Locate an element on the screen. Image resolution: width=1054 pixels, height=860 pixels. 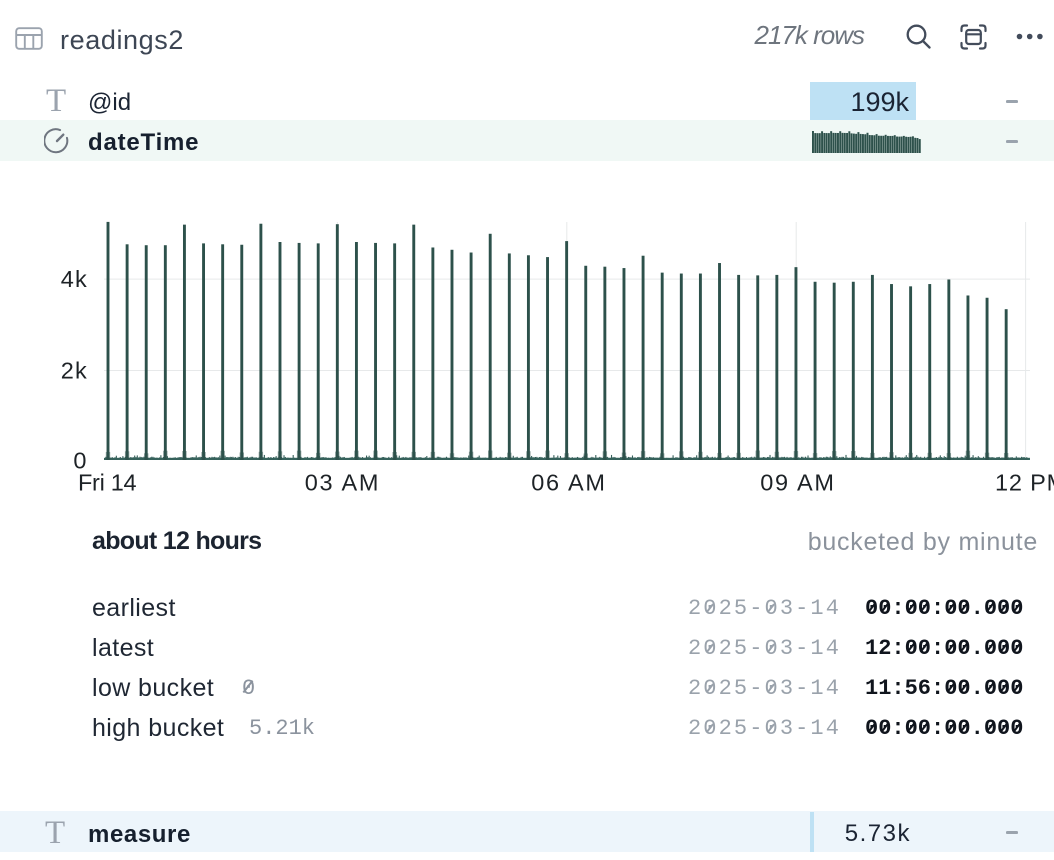
svg-text: 2k is located at coordinates (74, 371).